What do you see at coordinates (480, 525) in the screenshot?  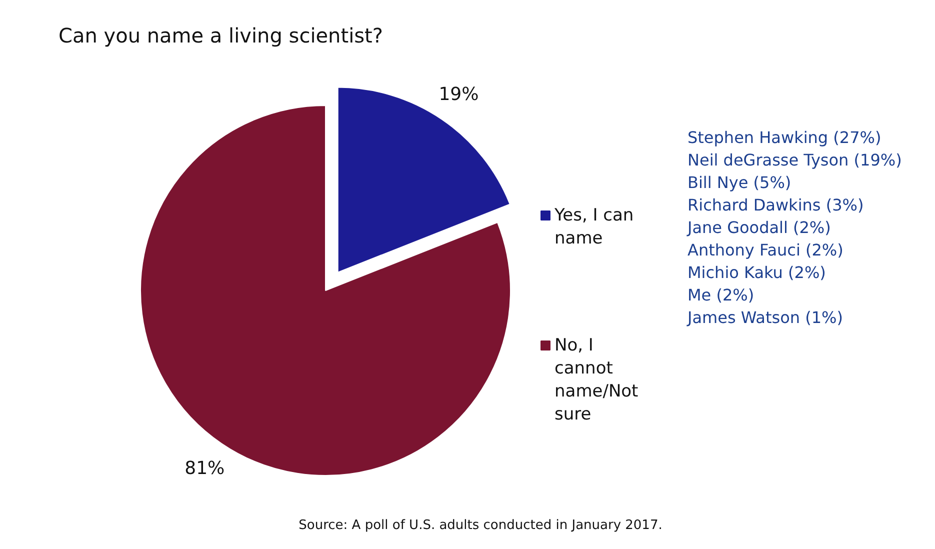 I see `source-note: Source: A poll of U.S. adults conducted in January 2017.` at bounding box center [480, 525].